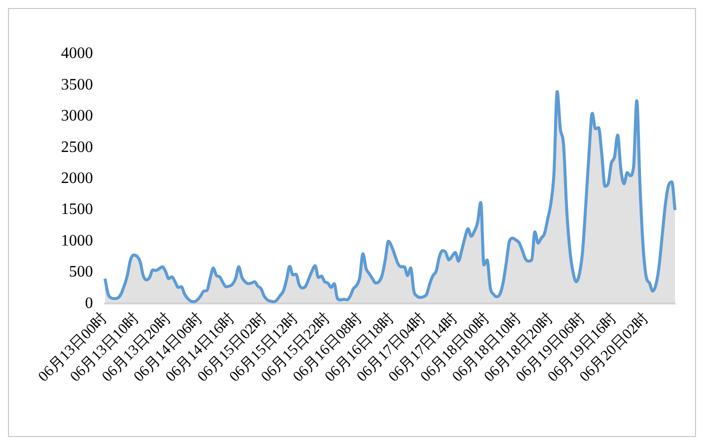  What do you see at coordinates (77, 179) in the screenshot?
I see `y-tick-label: 2000` at bounding box center [77, 179].